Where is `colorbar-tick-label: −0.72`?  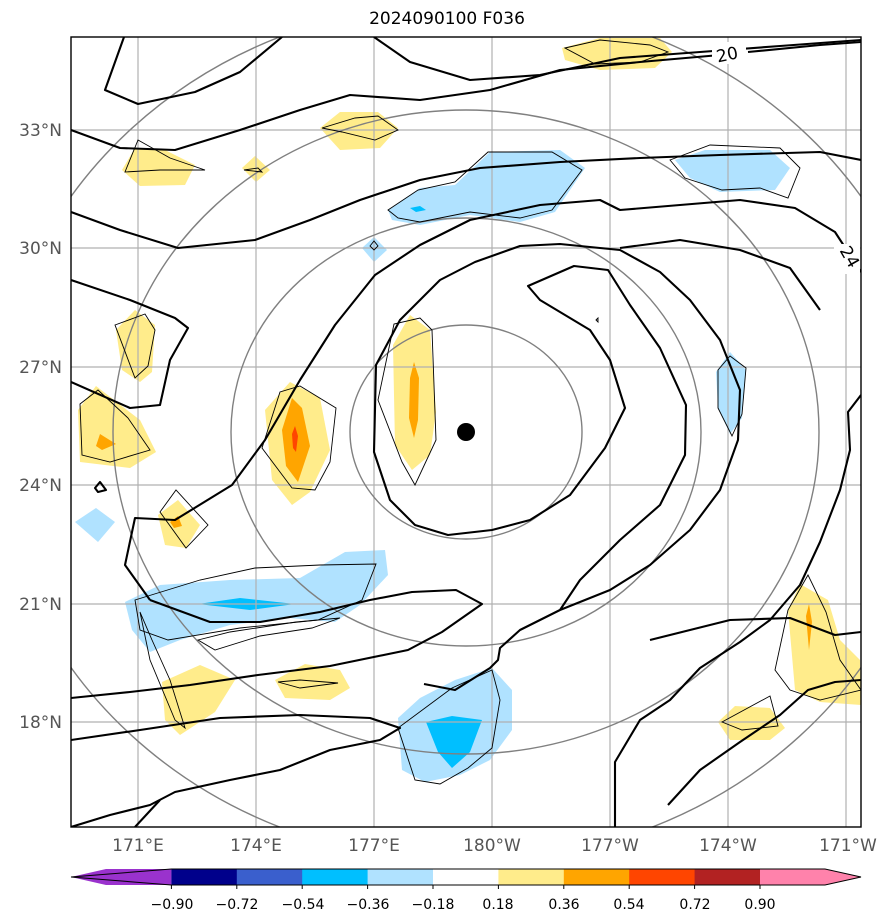 colorbar-tick-label: −0.72 is located at coordinates (237, 905).